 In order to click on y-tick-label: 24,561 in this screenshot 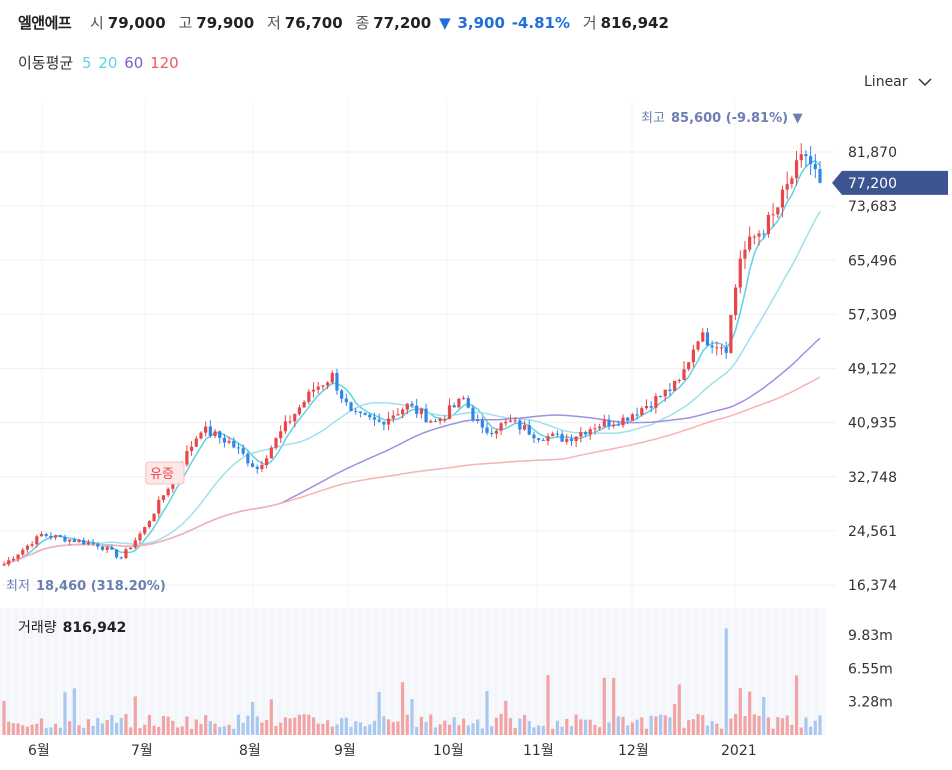, I will do `click(872, 532)`.